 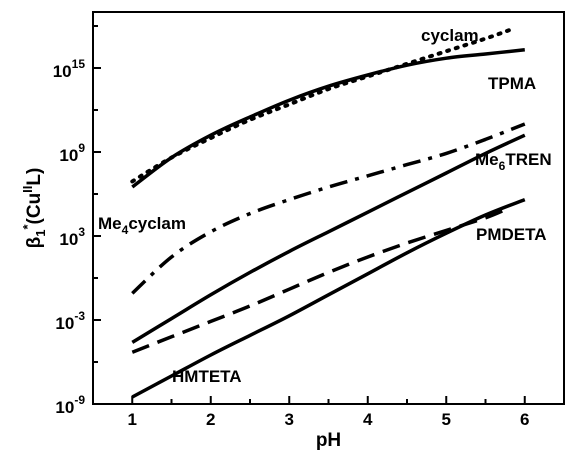 What do you see at coordinates (328, 440) in the screenshot?
I see `x-axis-title: pH` at bounding box center [328, 440].